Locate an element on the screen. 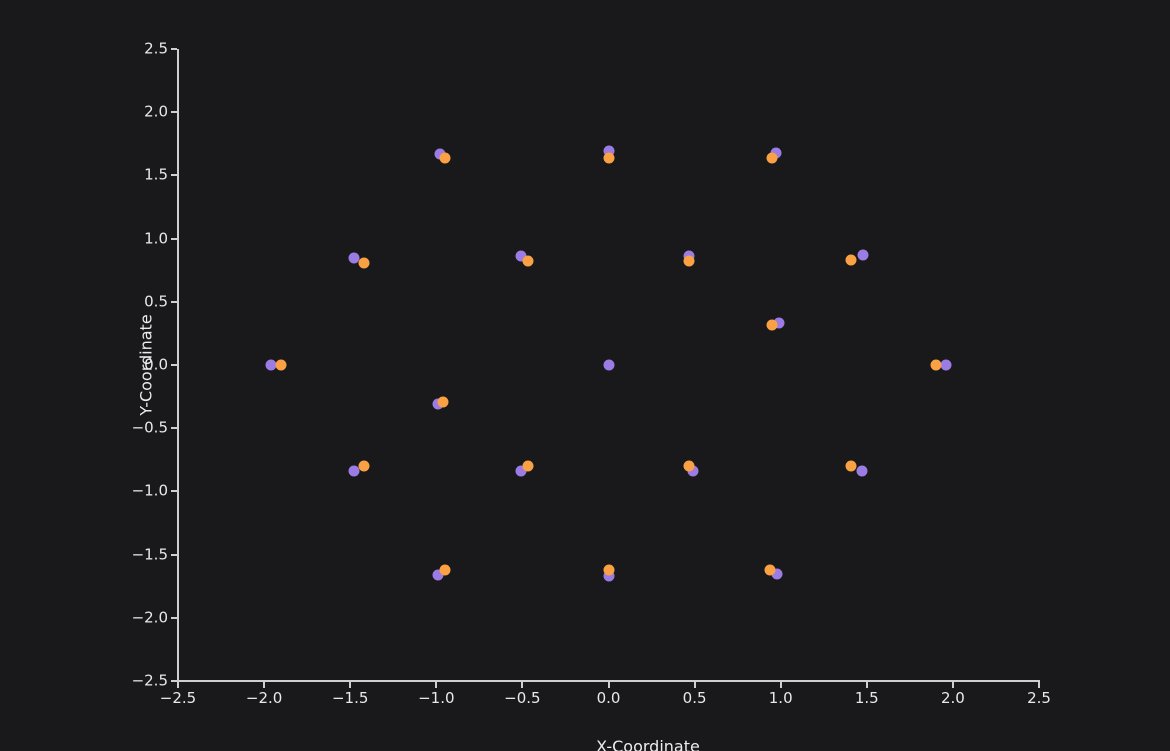 Image resolution: width=1170 pixels, height=751 pixels. x-tick-label: −1.0 is located at coordinates (436, 698).